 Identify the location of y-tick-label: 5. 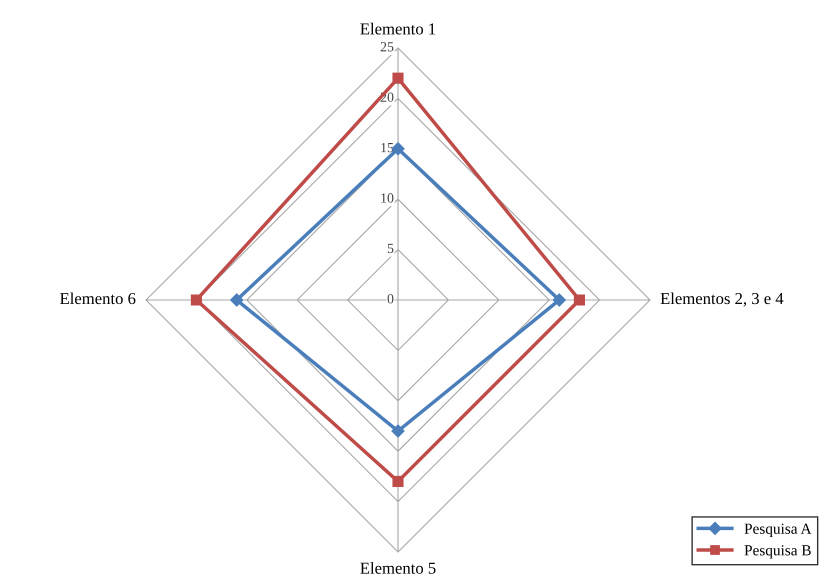
(391, 249).